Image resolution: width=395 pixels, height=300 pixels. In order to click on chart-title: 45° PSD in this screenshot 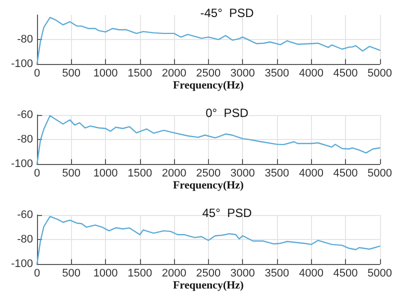, I will do `click(227, 213)`.